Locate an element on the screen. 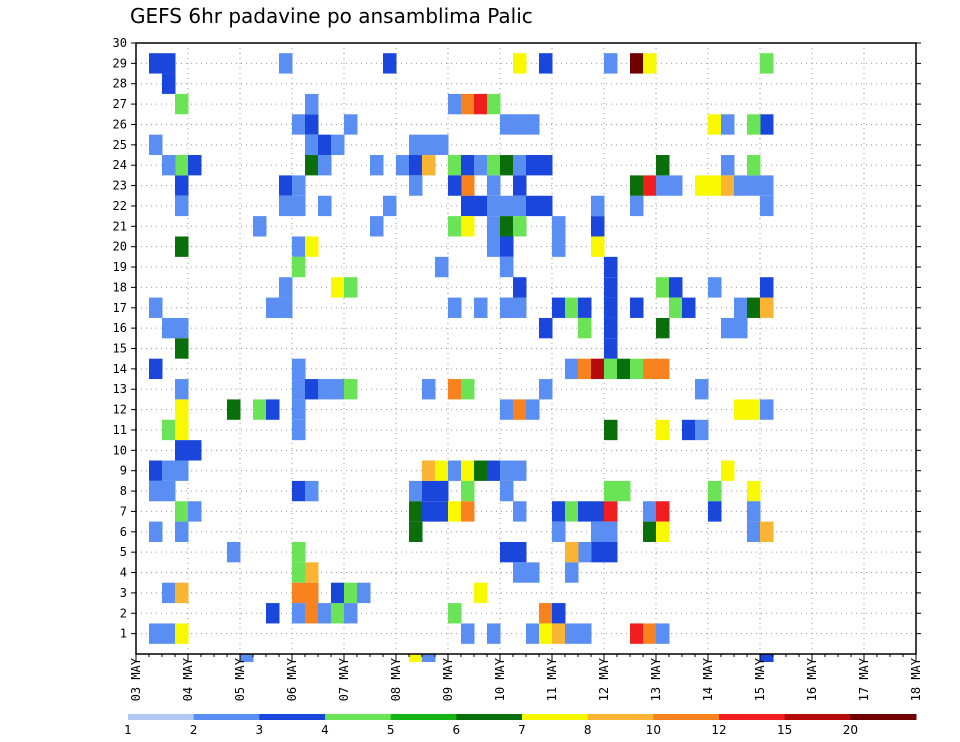 Image resolution: width=960 pixels, height=742 pixels. y-tick-label: 17 is located at coordinates (120, 308).